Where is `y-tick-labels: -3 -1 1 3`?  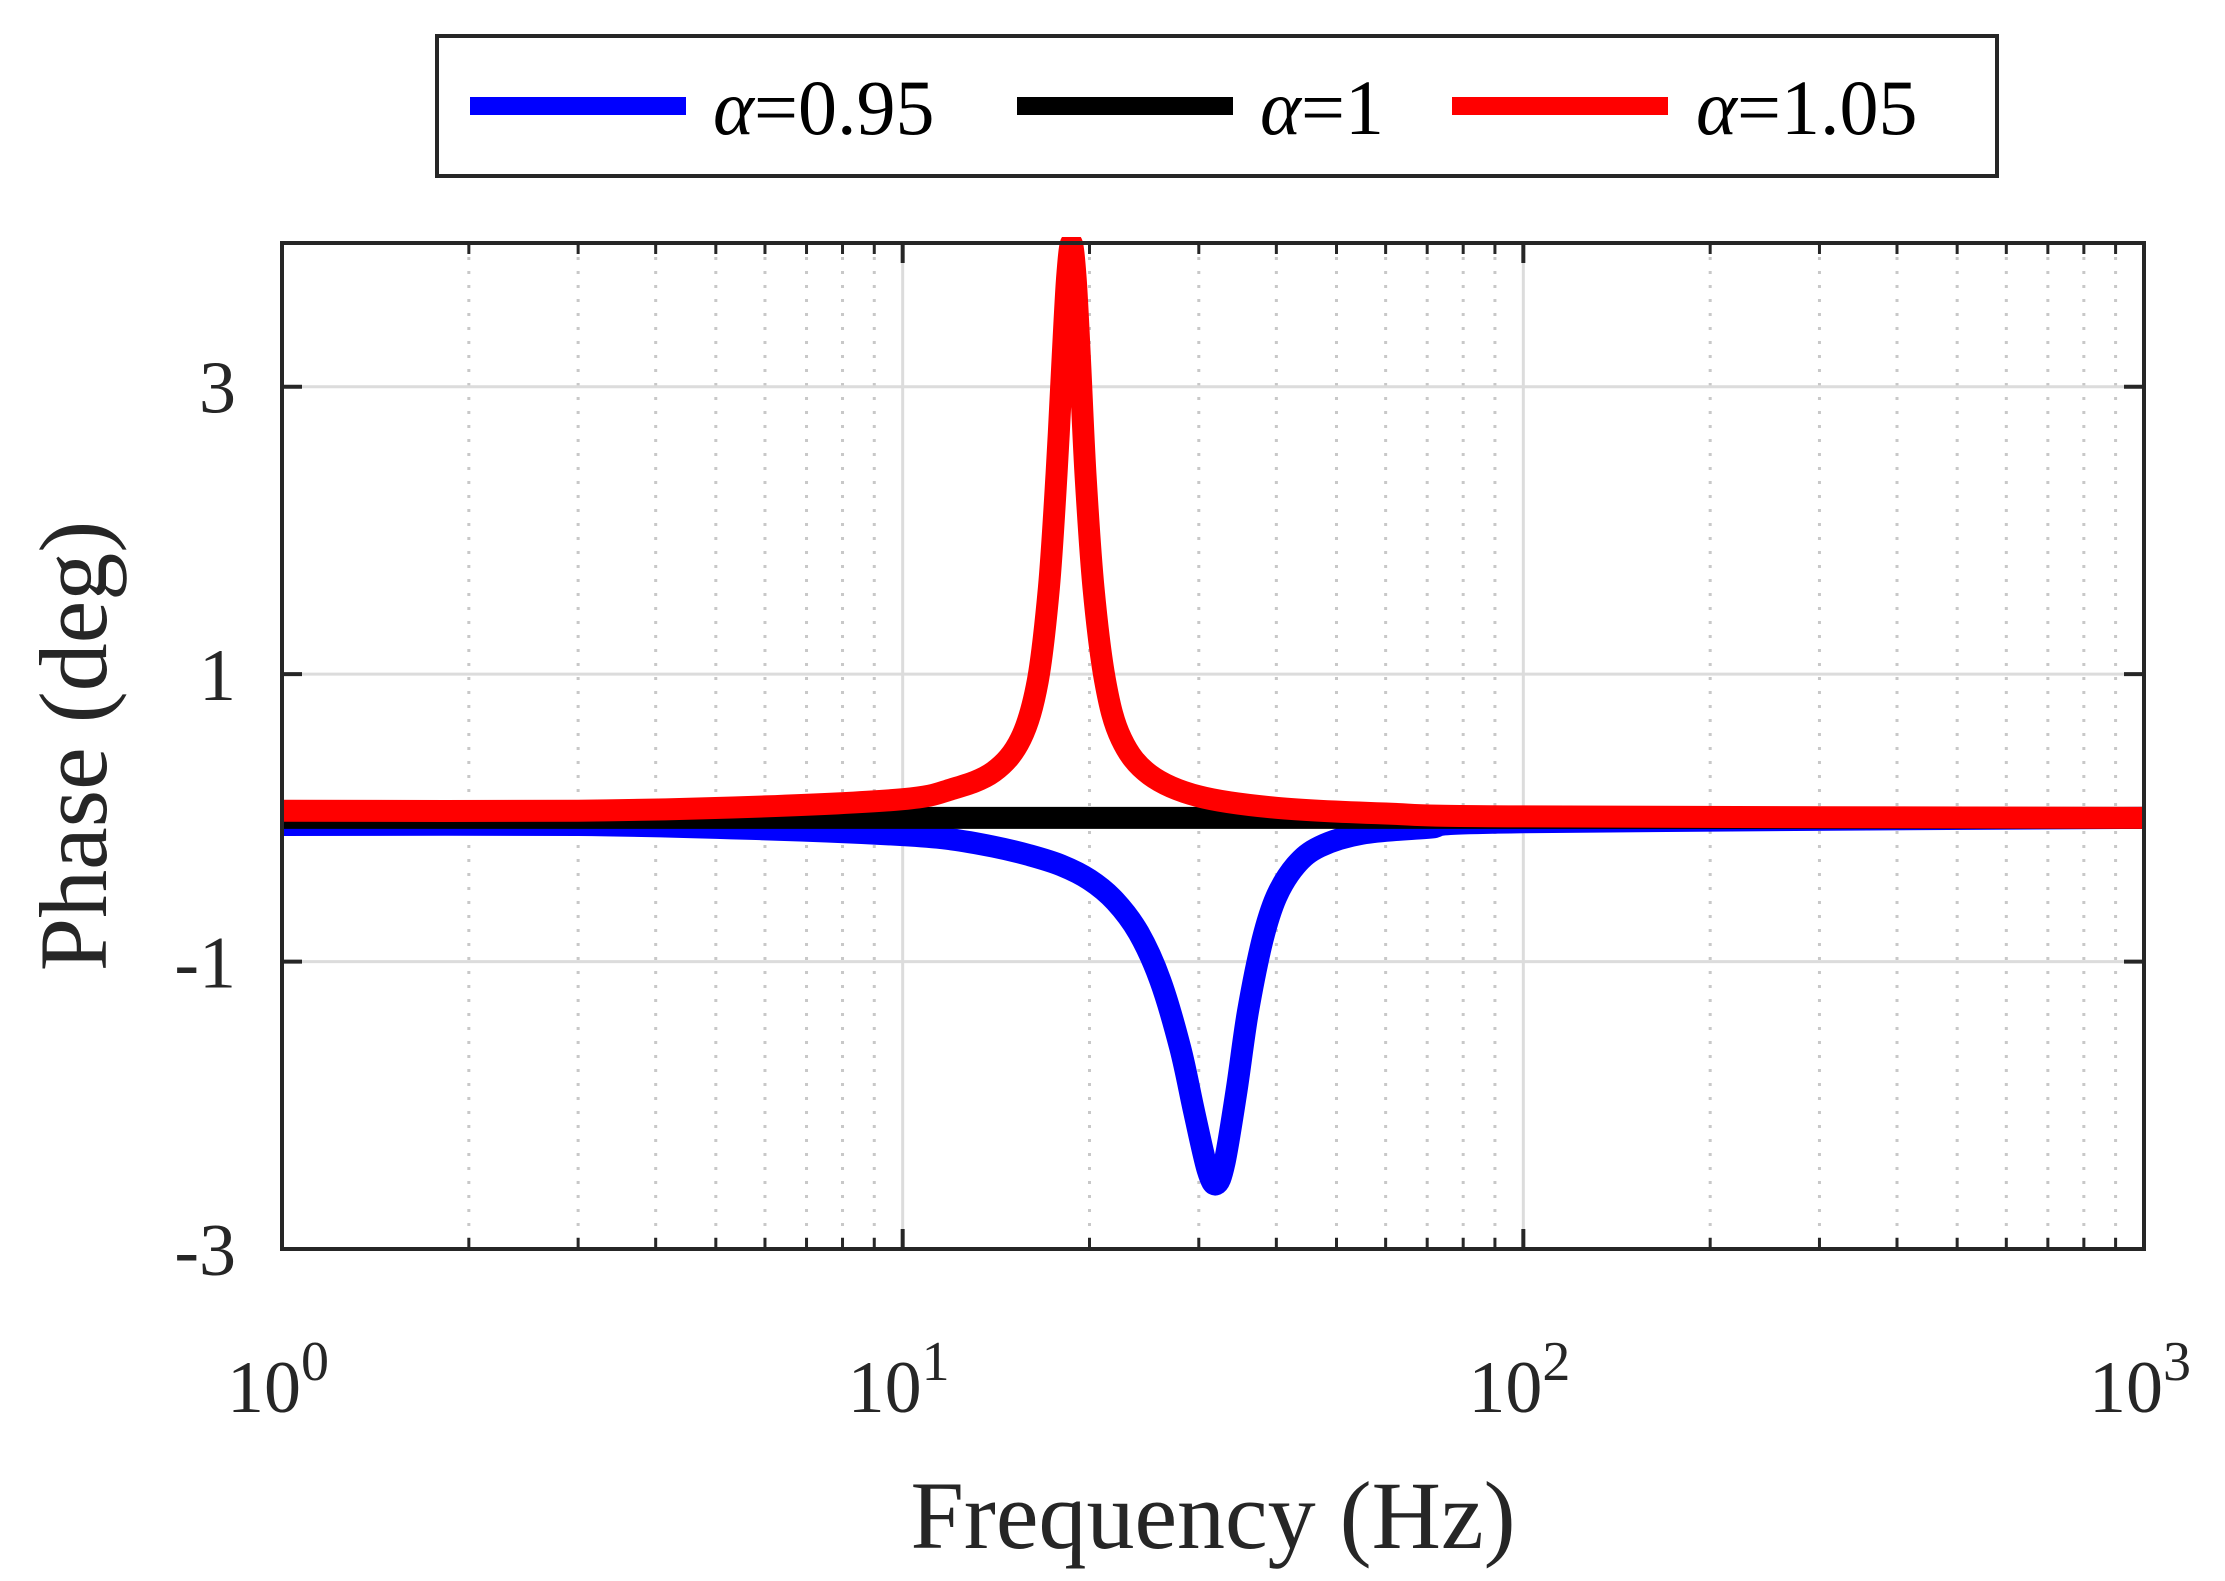 y-tick-labels: -3 -1 1 3 is located at coordinates (205, 820).